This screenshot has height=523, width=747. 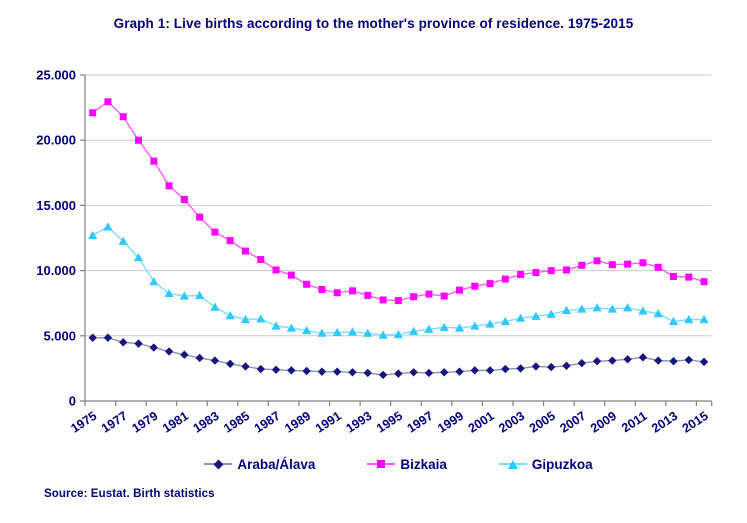 What do you see at coordinates (512, 464) in the screenshot?
I see `legend-triangle-marker-icon` at bounding box center [512, 464].